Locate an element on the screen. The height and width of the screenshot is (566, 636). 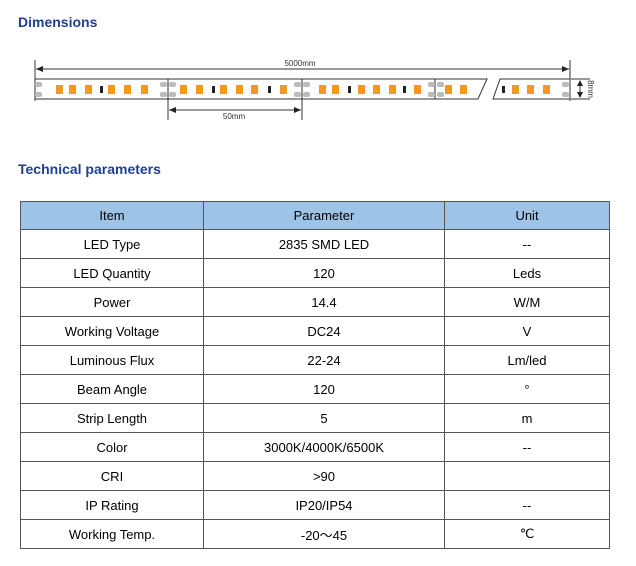
item-cell: Luminous Flux is located at coordinates (112, 360).